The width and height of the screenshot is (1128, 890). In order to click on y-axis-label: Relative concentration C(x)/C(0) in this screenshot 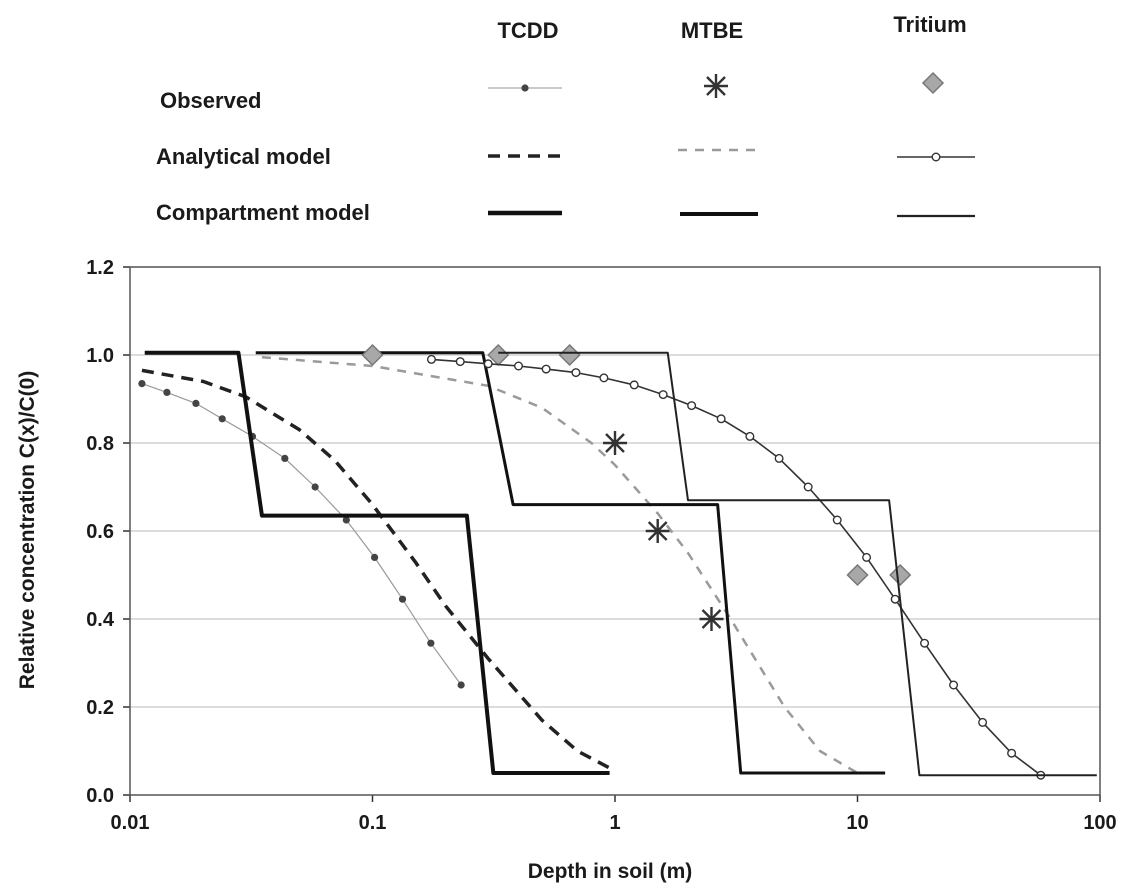, I will do `click(27, 530)`.